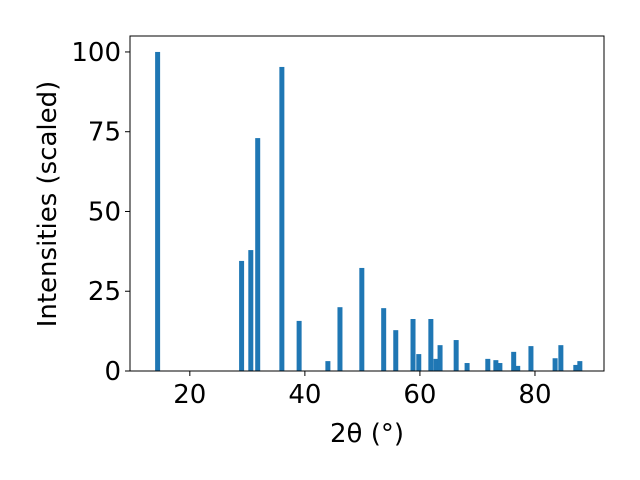 The width and height of the screenshot is (640, 480). What do you see at coordinates (304, 395) in the screenshot?
I see `x-tick-label: 40` at bounding box center [304, 395].